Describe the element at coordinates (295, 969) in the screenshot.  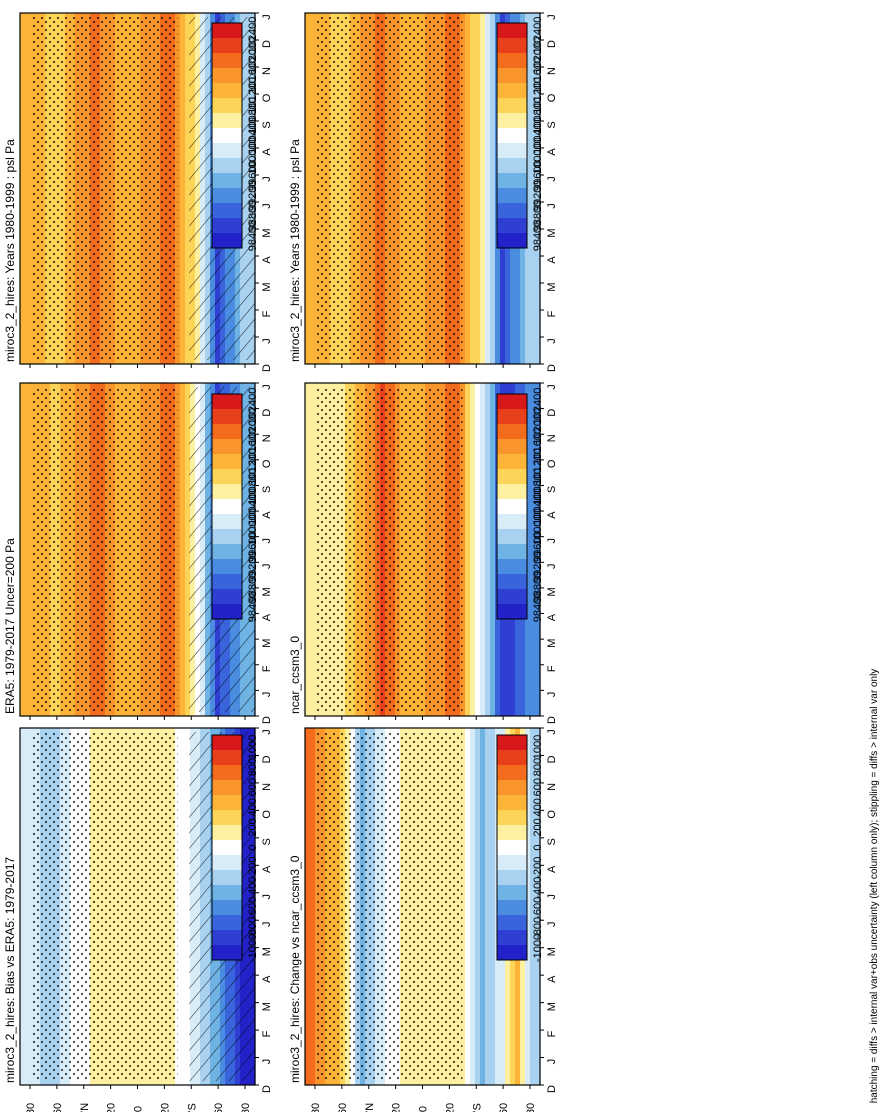
I see `panel-title: miroc3_2_hires: Change vs ncar_ccsm3_0` at that location.